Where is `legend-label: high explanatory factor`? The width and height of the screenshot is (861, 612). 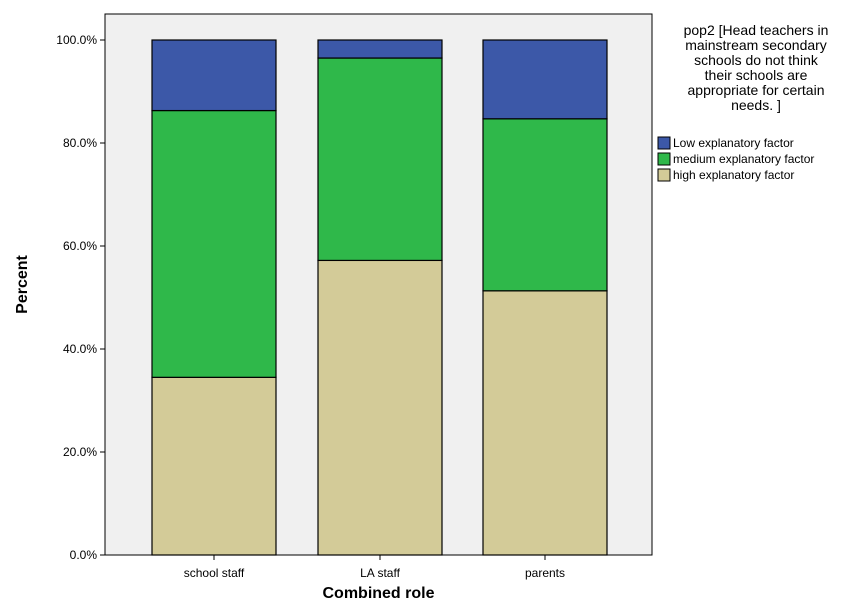 legend-label: high explanatory factor is located at coordinates (733, 175).